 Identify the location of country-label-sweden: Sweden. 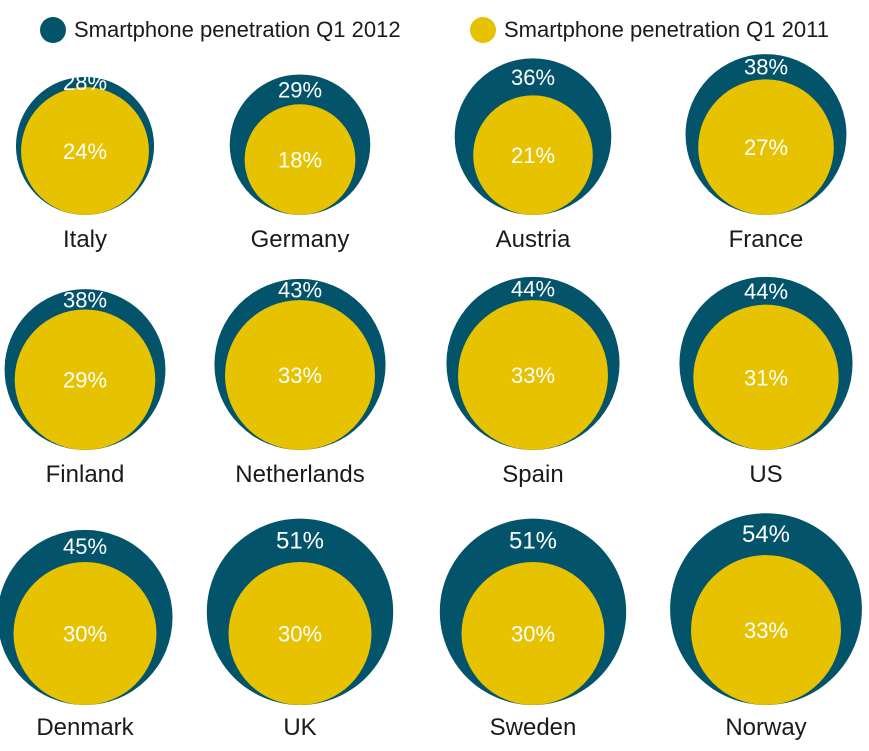
(533, 727).